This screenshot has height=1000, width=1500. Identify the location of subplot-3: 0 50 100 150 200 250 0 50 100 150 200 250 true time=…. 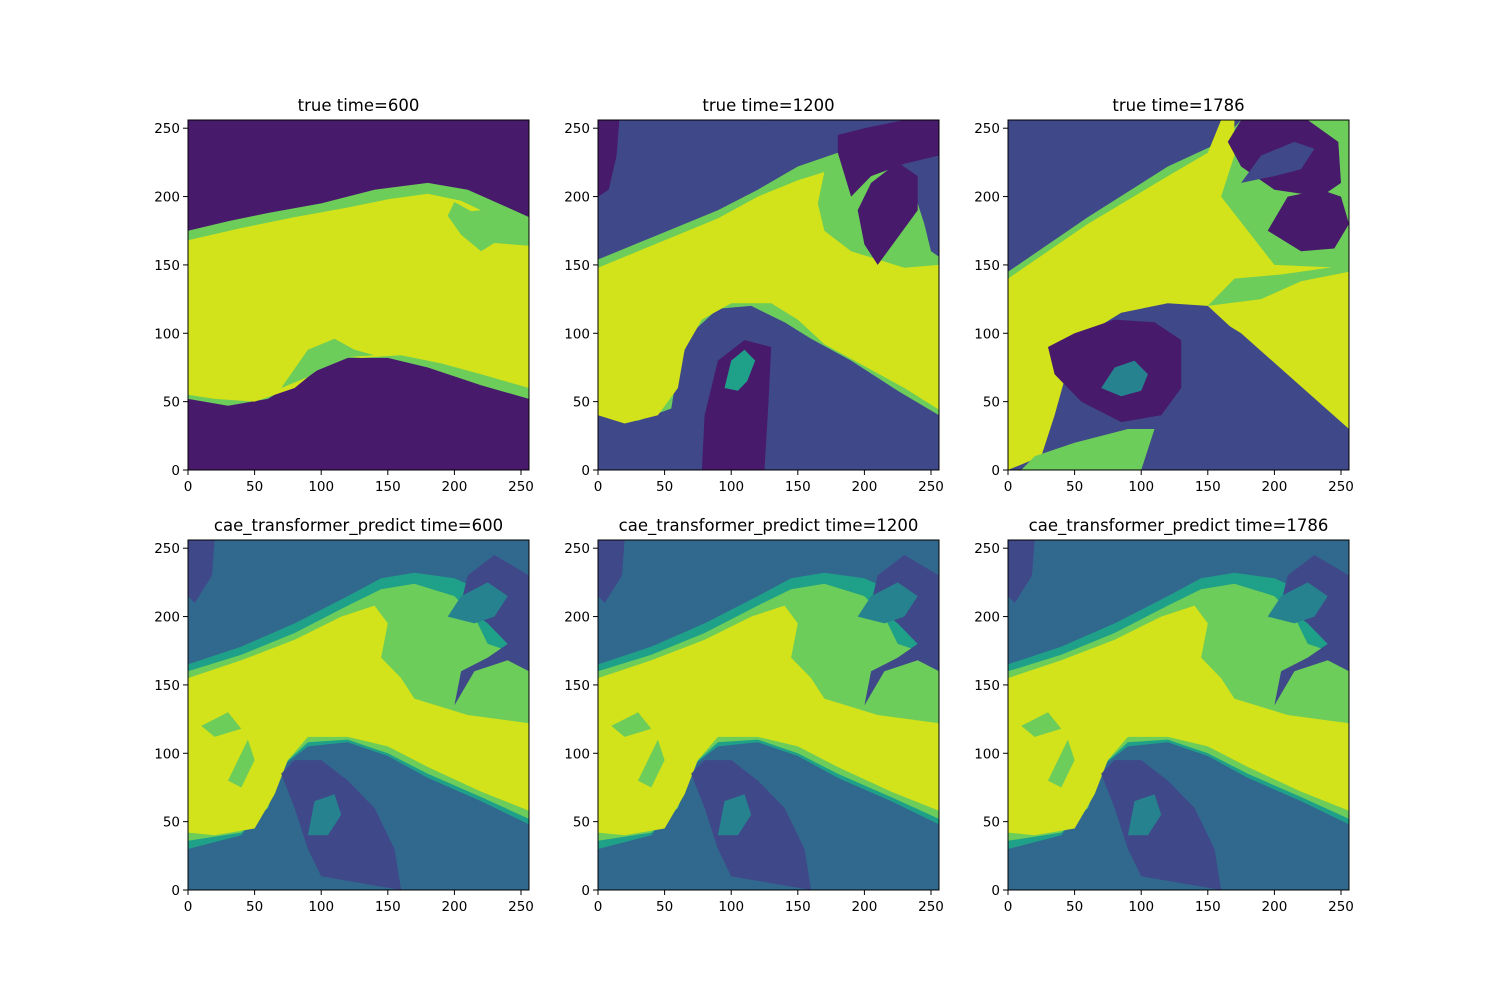
(1164, 295).